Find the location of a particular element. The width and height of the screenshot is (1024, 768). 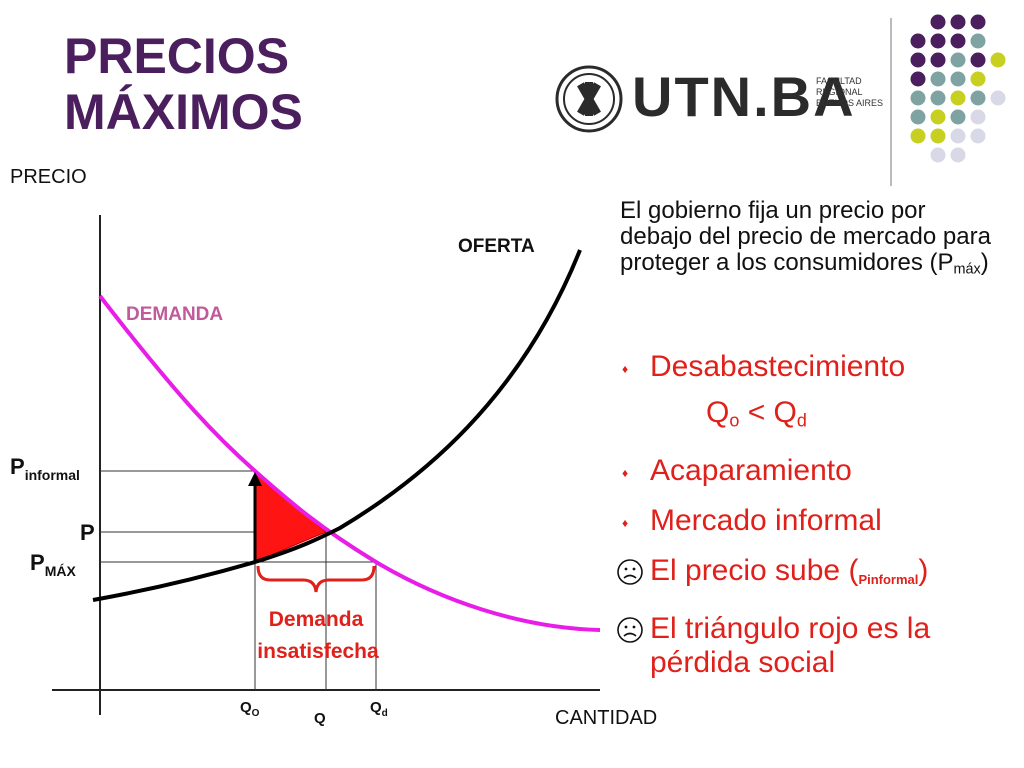

bullet-perdida-social: El triángulo rojo es la pérdida social is located at coordinates (816, 646).